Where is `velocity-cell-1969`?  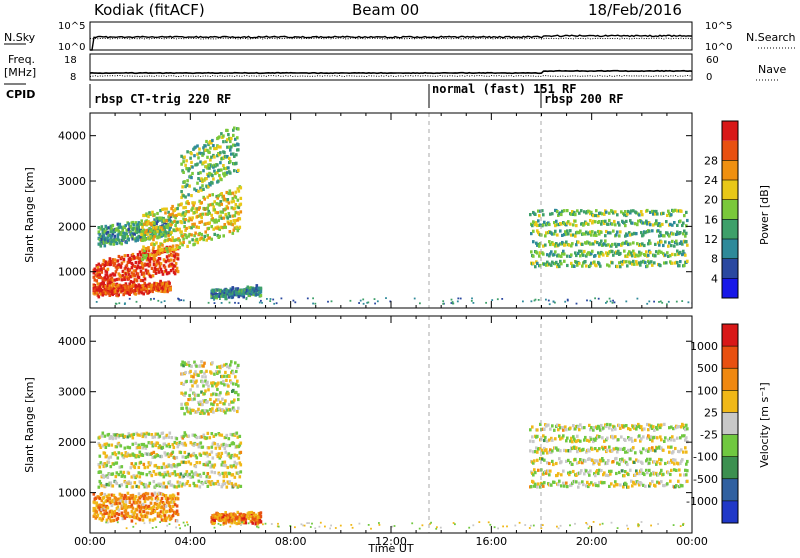
velocity-cell-1969 is located at coordinates (473, 525).